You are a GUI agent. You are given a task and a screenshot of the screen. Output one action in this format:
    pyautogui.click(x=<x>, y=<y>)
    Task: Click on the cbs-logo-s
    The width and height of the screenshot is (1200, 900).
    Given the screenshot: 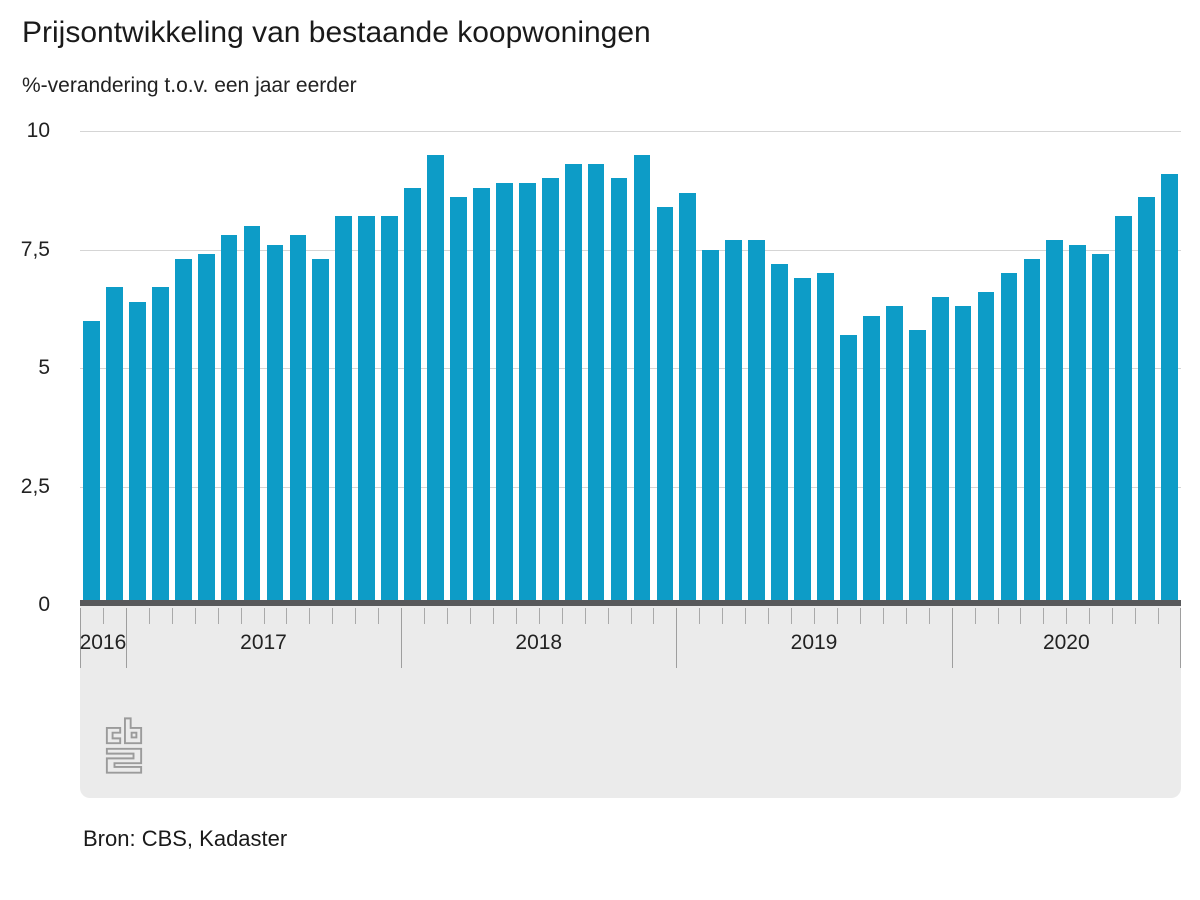 What is the action you would take?
    pyautogui.click(x=124, y=760)
    